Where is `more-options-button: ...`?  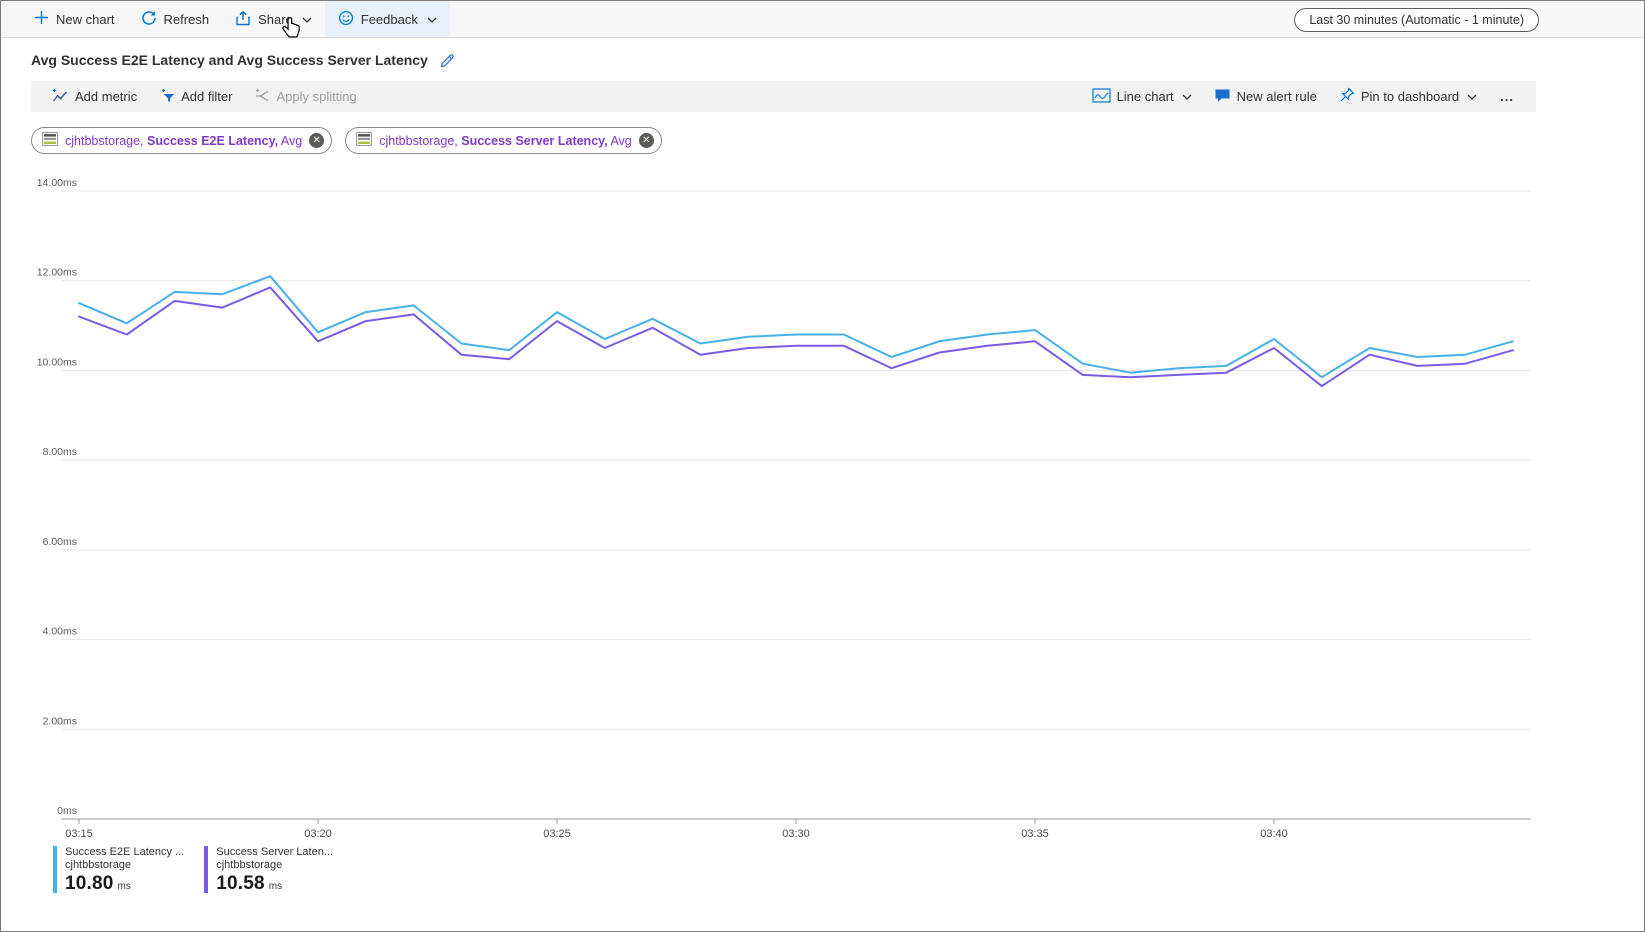
more-options-button: ... is located at coordinates (1507, 96).